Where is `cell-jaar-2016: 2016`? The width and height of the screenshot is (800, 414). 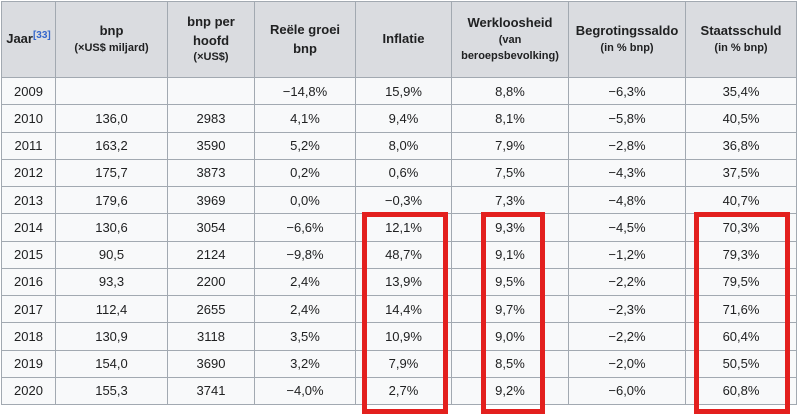 cell-jaar-2016: 2016 is located at coordinates (28, 282).